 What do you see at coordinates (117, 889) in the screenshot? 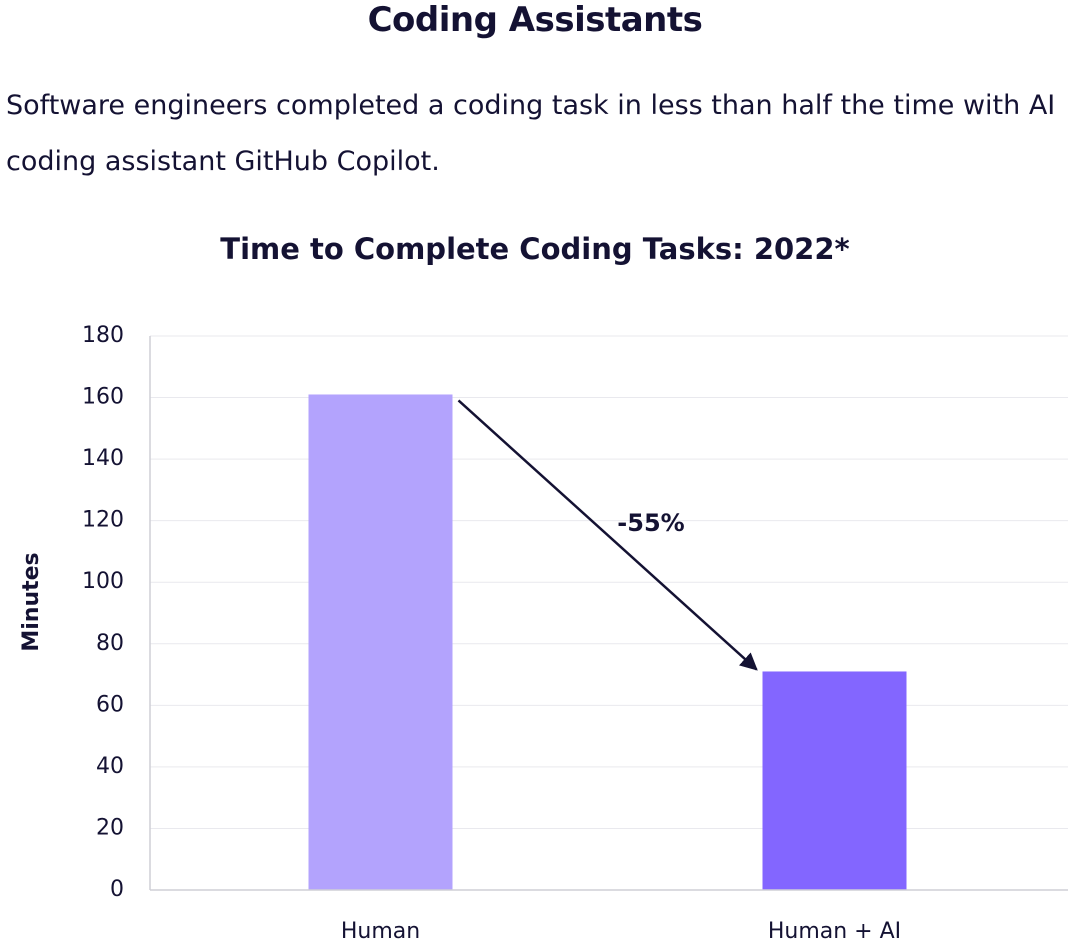
I see `y-tick-label: 0` at bounding box center [117, 889].